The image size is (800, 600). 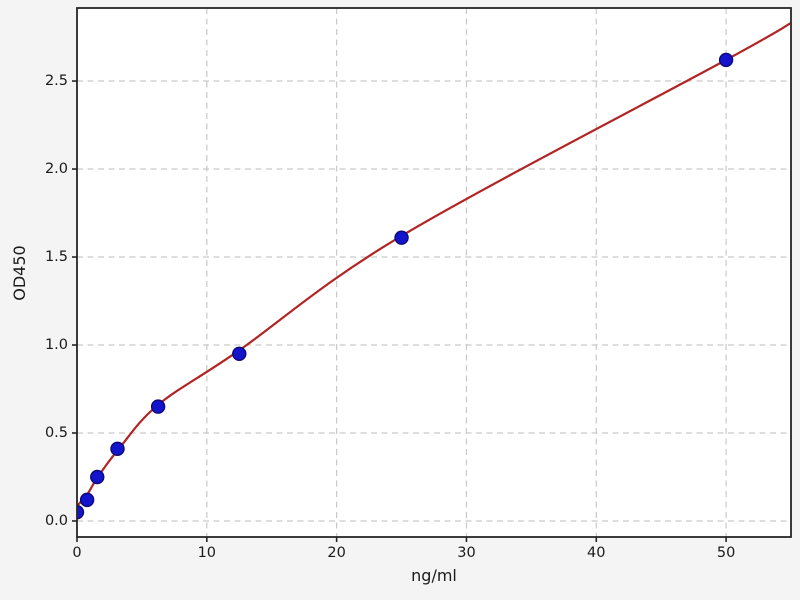 I want to click on x-tick-label: 20, so click(x=336, y=553).